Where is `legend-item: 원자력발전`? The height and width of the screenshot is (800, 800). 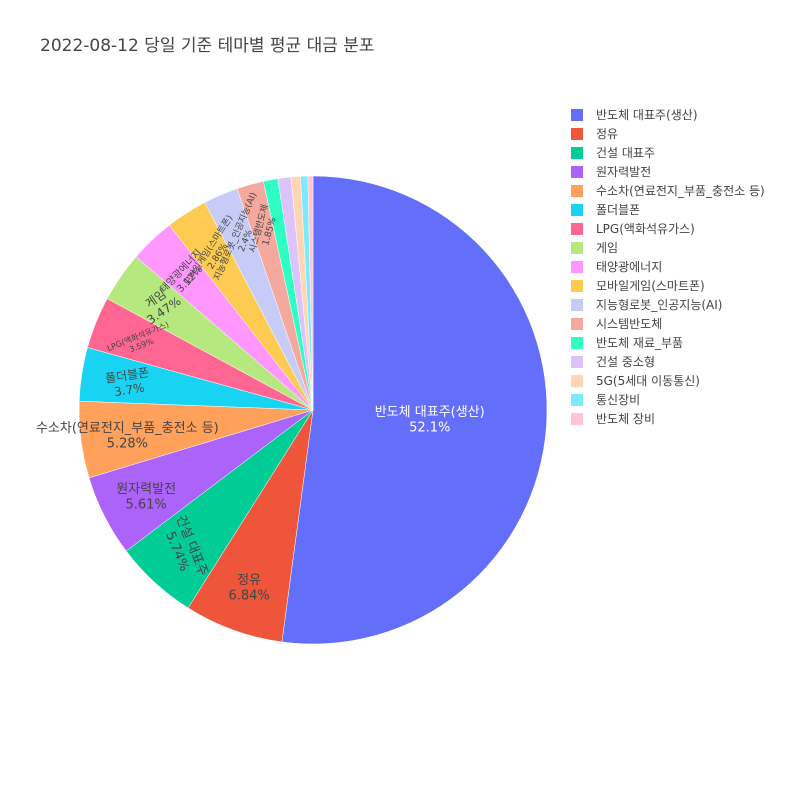 legend-item: 원자력발전 is located at coordinates (611, 172).